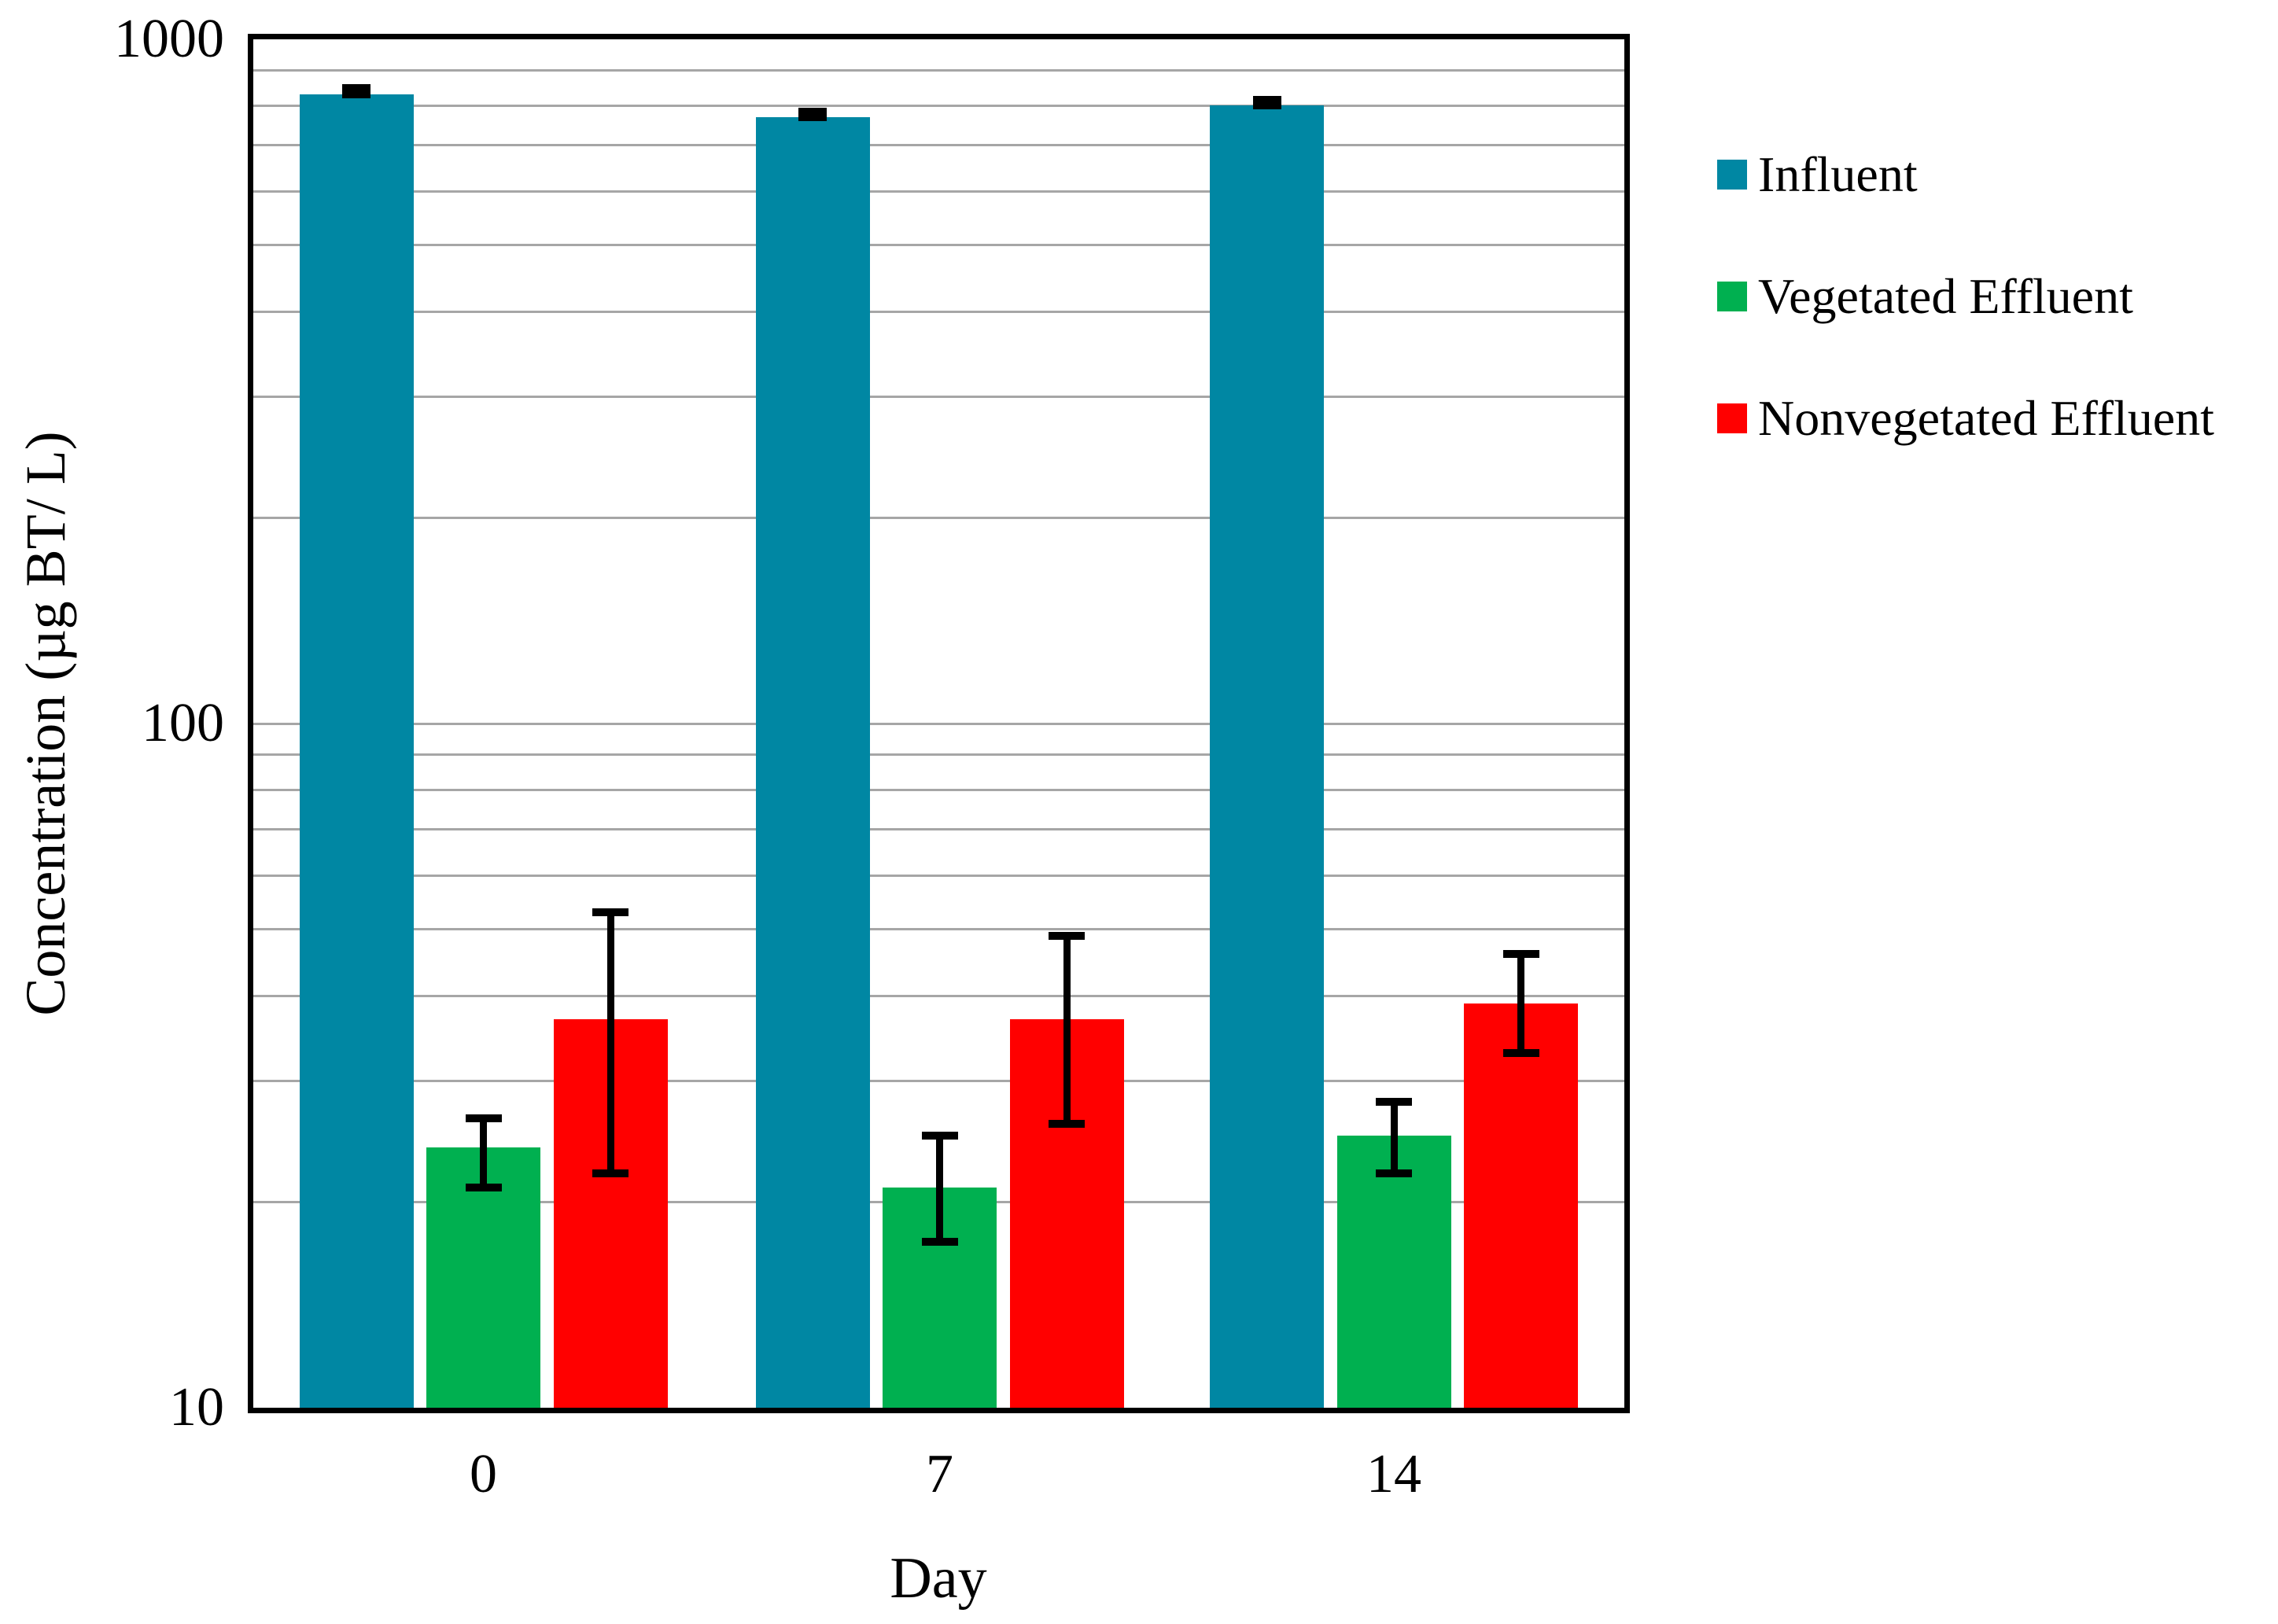 The height and width of the screenshot is (1624, 2278). I want to click on bar-nonvegetated-effluent-day14, so click(1521, 1205).